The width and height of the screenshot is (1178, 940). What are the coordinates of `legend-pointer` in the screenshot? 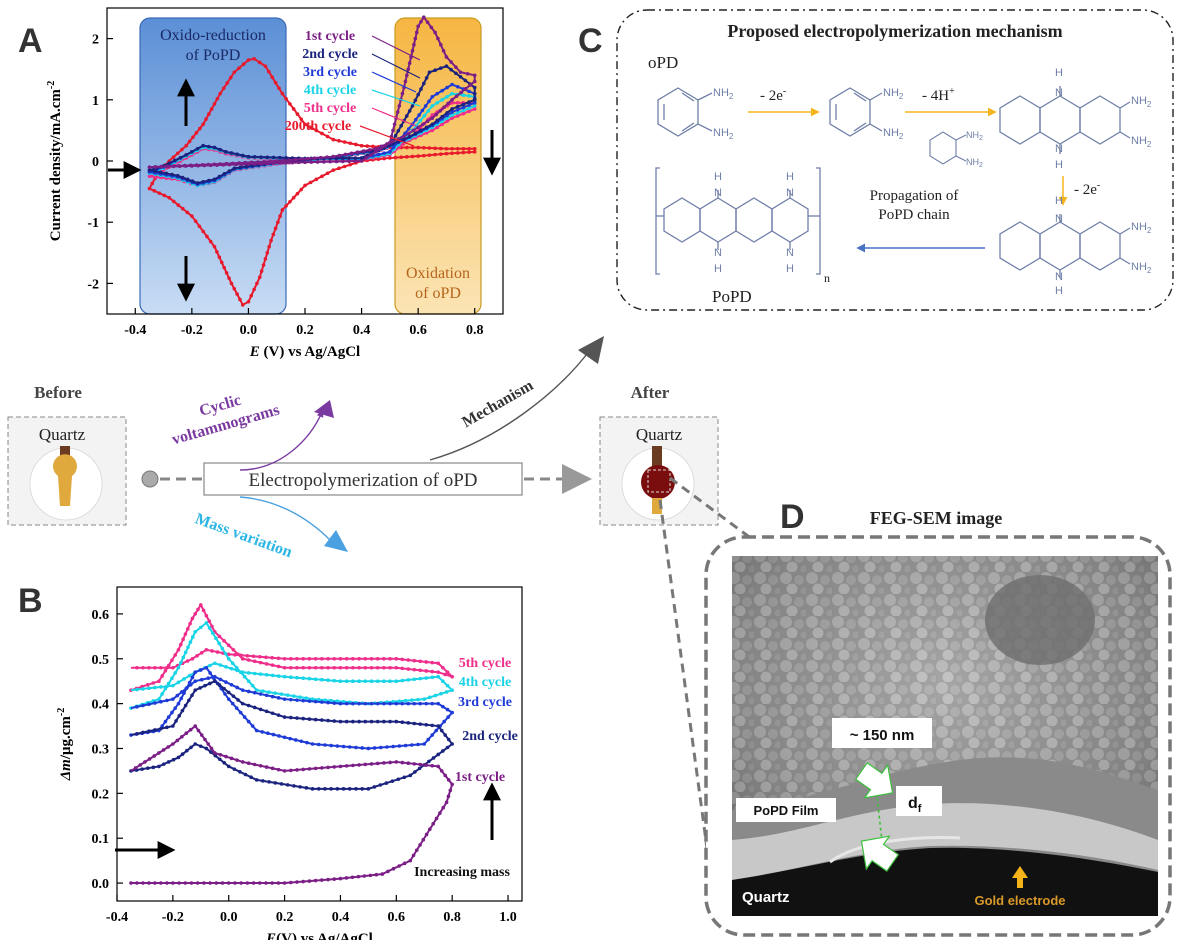 It's located at (396, 66).